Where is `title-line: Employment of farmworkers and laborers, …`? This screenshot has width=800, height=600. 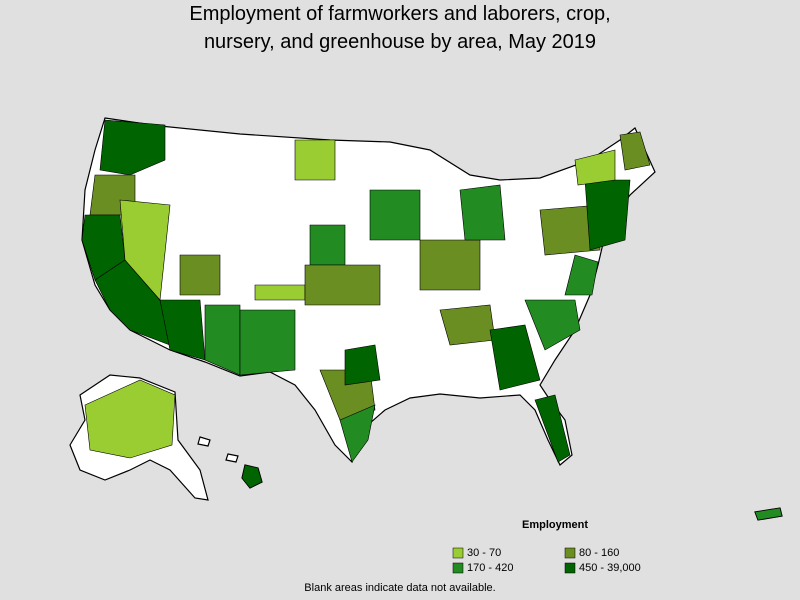 title-line: Employment of farmworkers and laborers, … is located at coordinates (399, 14).